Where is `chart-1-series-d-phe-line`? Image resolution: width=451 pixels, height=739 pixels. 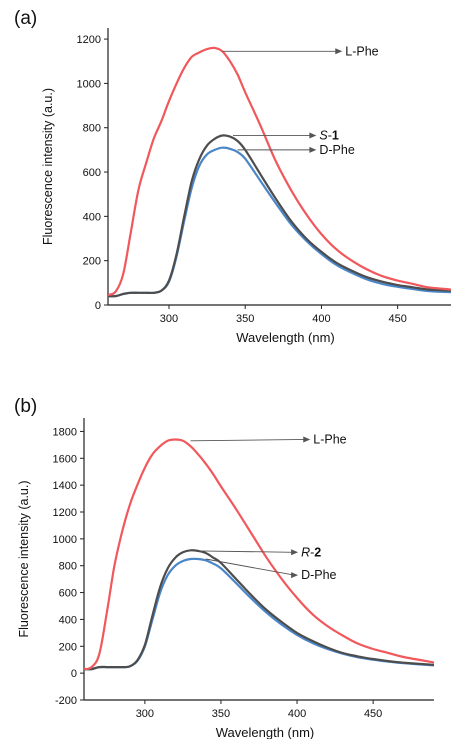
chart-1-series-d-phe-line is located at coordinates (259, 614).